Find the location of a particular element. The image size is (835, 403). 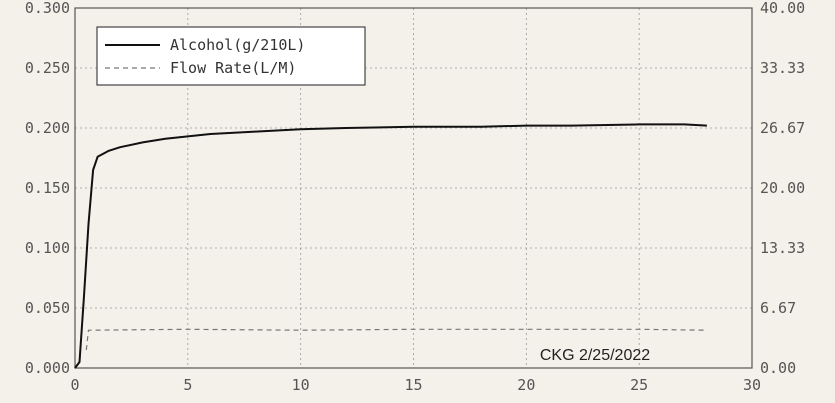

y-tick-label-right: 33.33 is located at coordinates (782, 68).